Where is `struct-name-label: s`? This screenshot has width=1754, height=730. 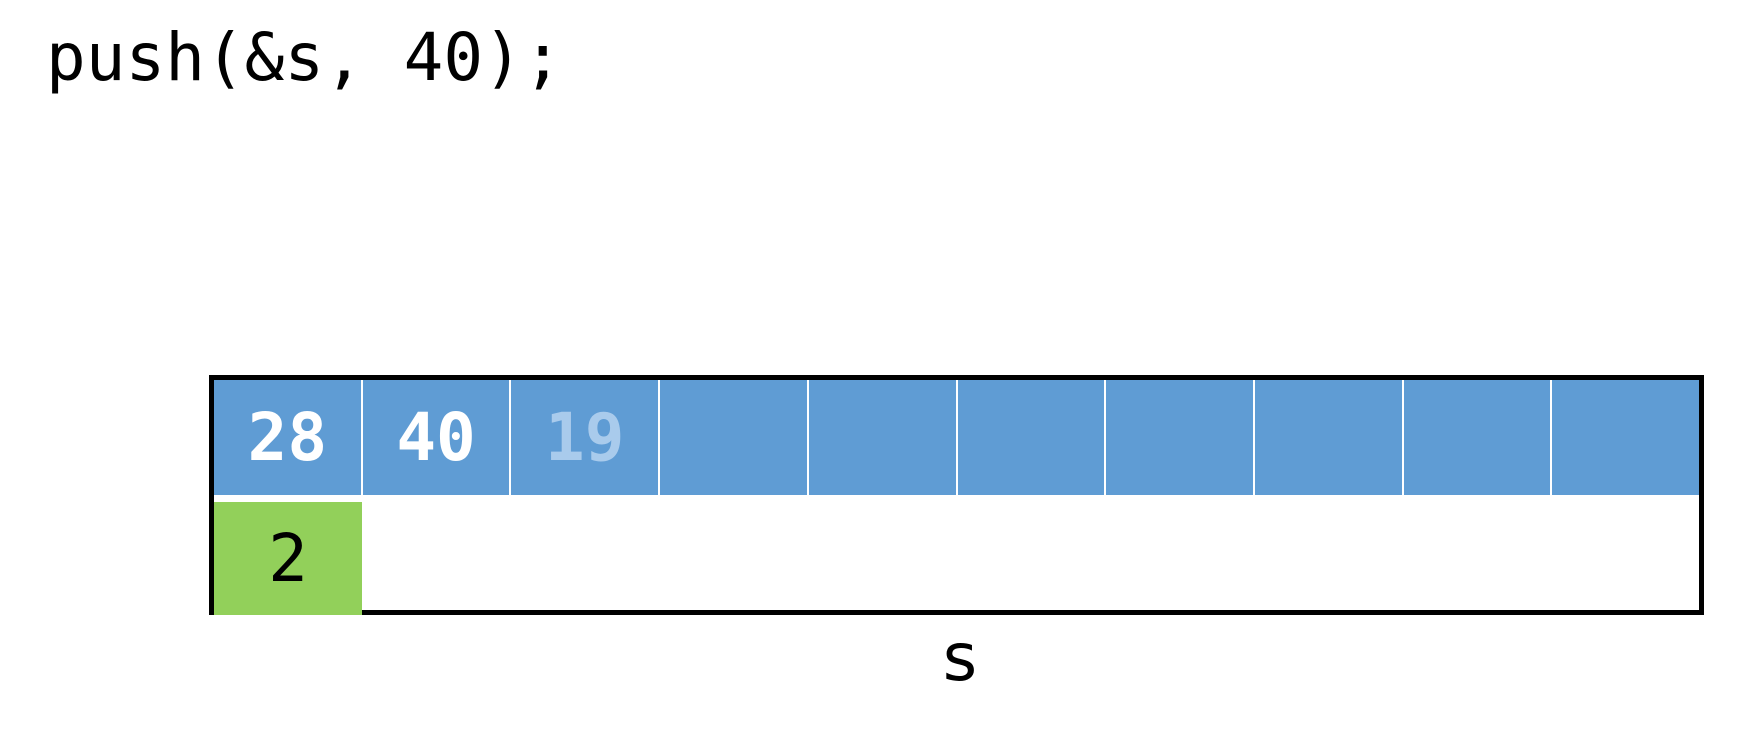 struct-name-label: s is located at coordinates (960, 657).